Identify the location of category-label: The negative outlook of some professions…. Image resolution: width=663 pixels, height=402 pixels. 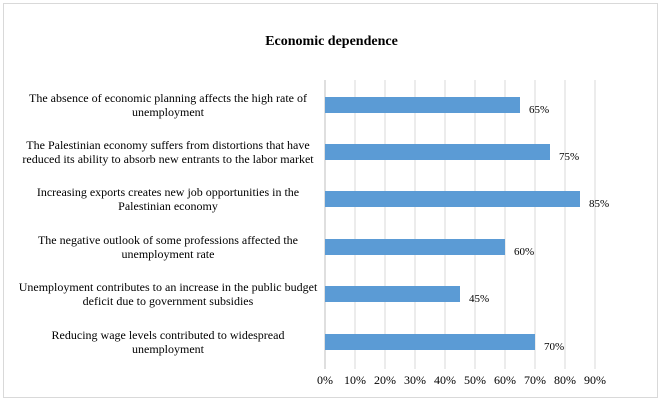
(168, 247).